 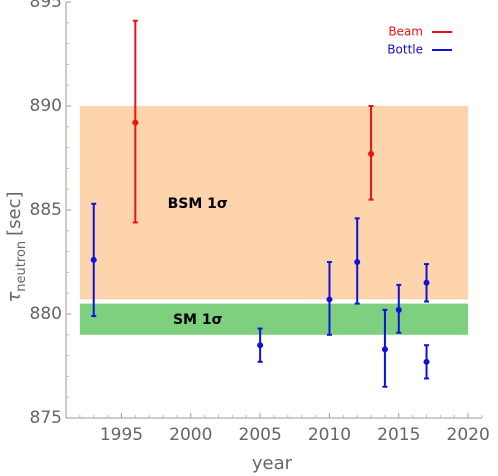 I want to click on legend-label-bottle: Bottle, so click(x=405, y=50).